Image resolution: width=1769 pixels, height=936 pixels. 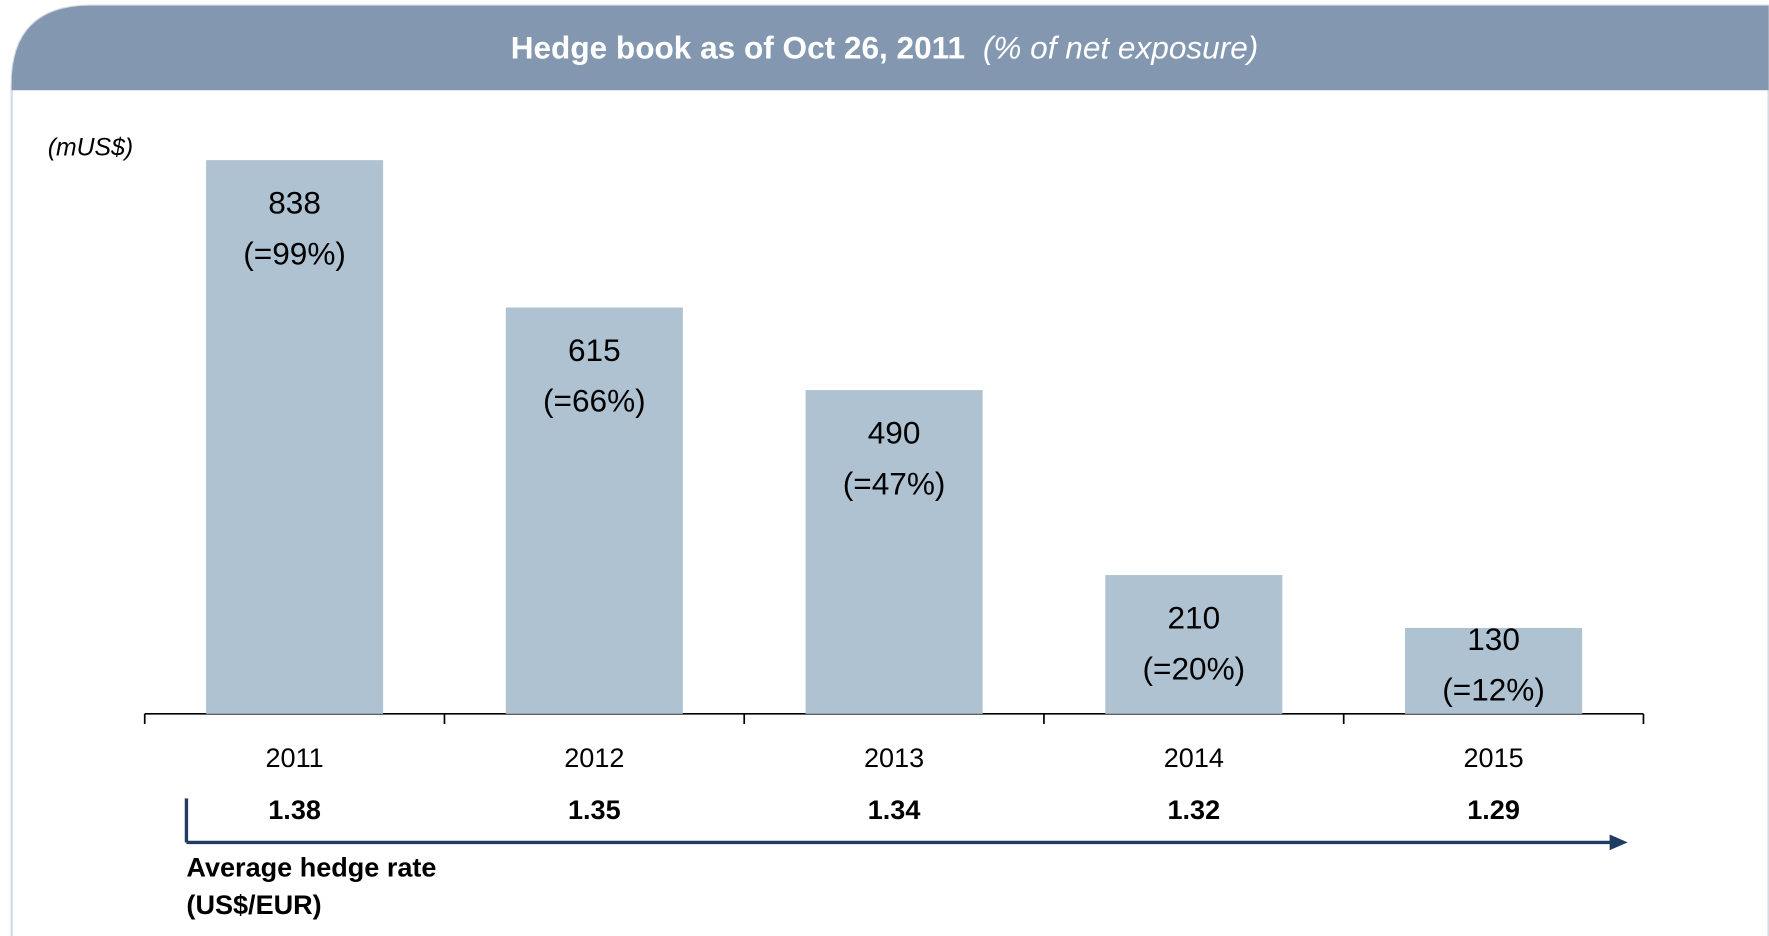 I want to click on rate-value: 1.32, so click(x=1194, y=810).